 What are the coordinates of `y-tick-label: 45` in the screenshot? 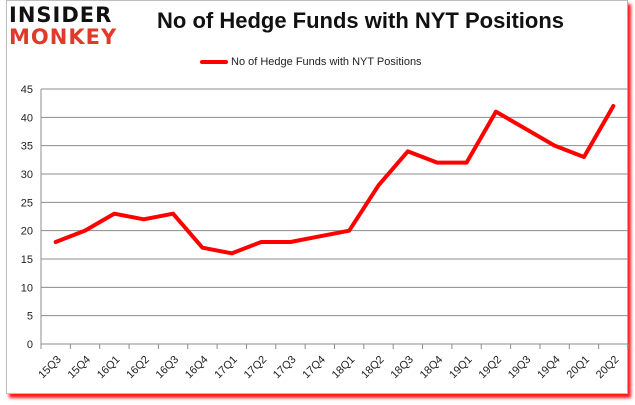 It's located at (27, 90).